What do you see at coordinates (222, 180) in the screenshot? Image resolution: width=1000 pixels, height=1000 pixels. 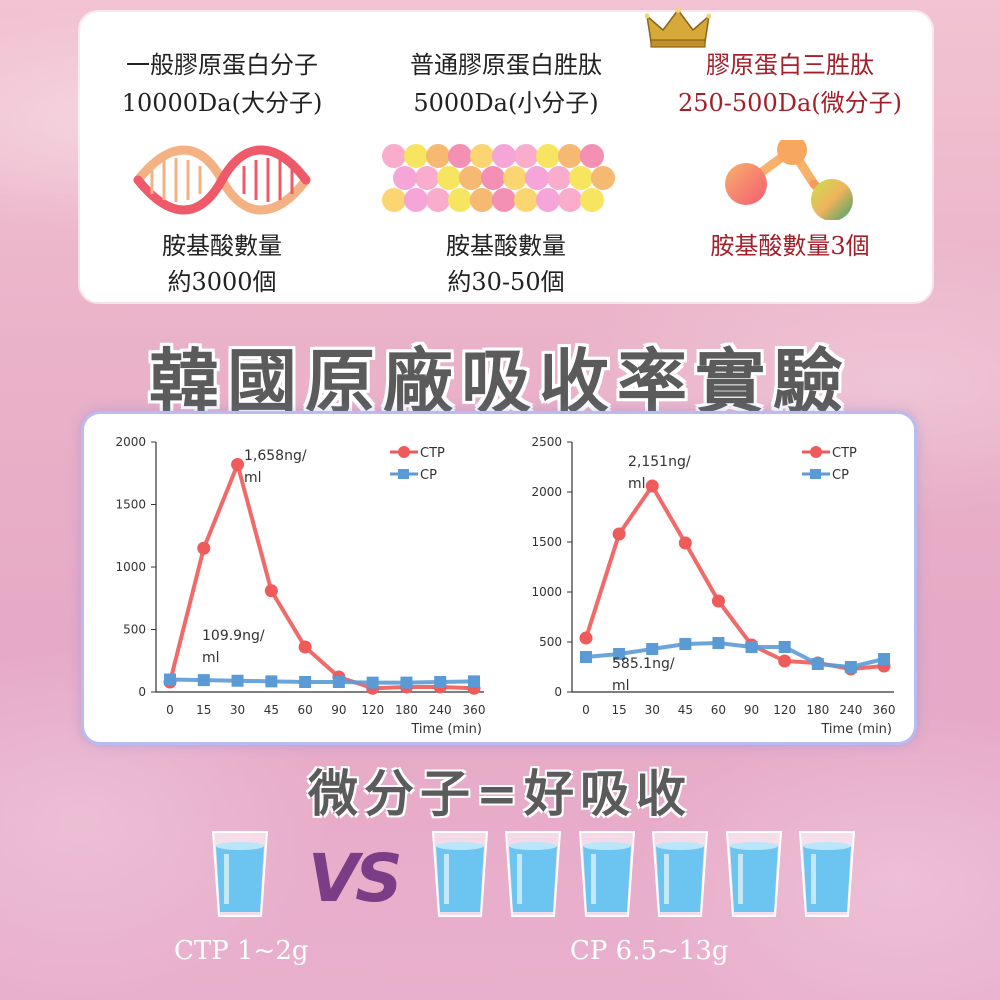 I see `dna-strand-icon` at bounding box center [222, 180].